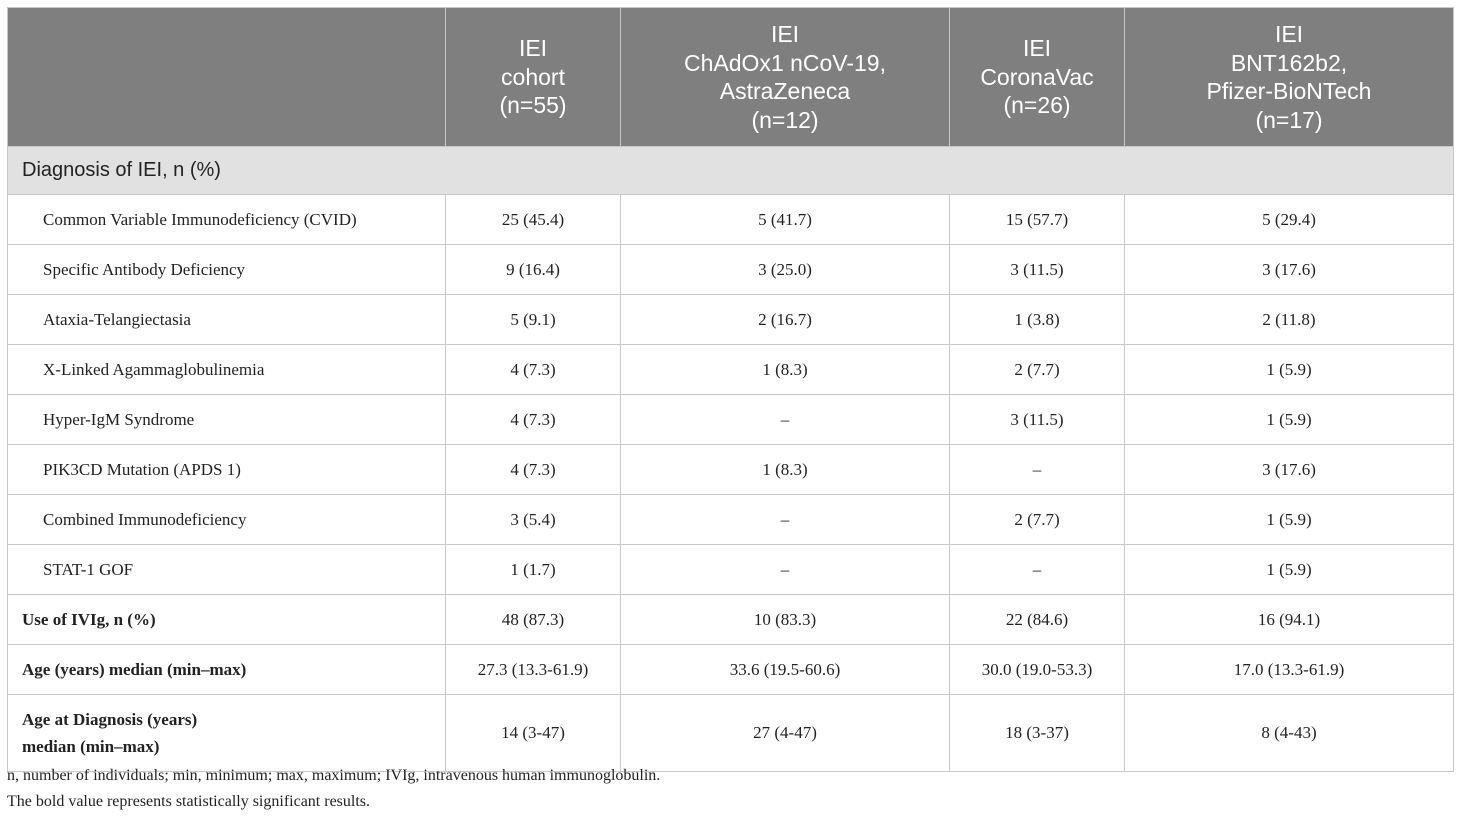 This screenshot has height=817, width=1460. I want to click on header-astrazeneca: IEI ChAdOx1 nCoV-19, AstraZeneca (n=12), so click(785, 77).